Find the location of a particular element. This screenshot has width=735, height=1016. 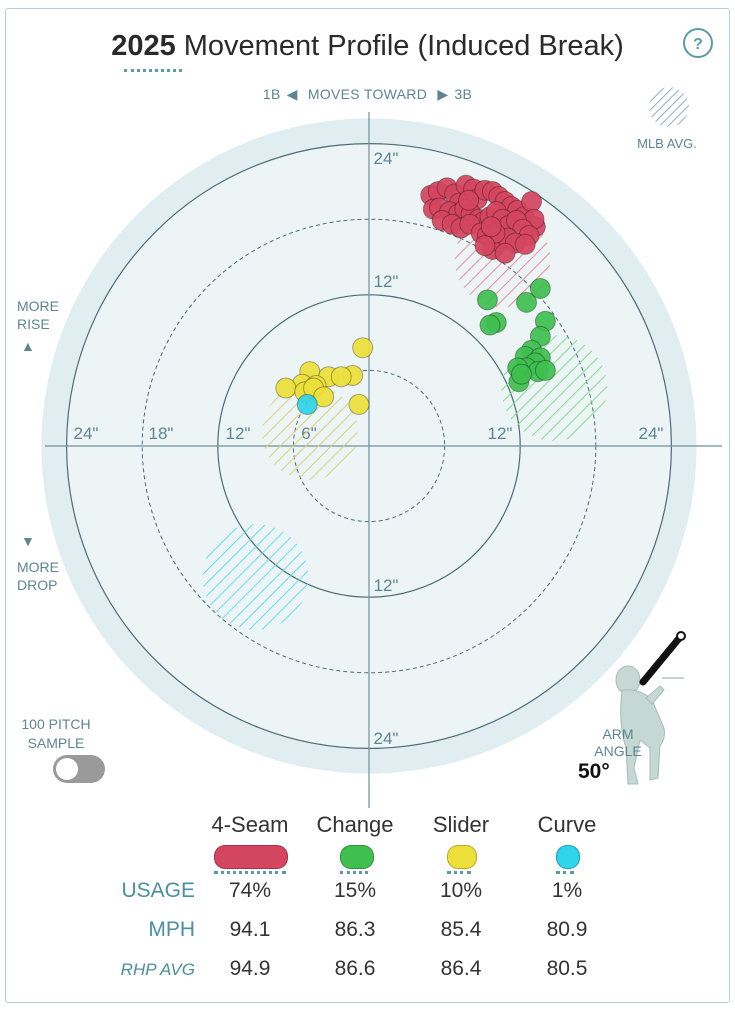

legend-curve-underline is located at coordinates (565, 872).